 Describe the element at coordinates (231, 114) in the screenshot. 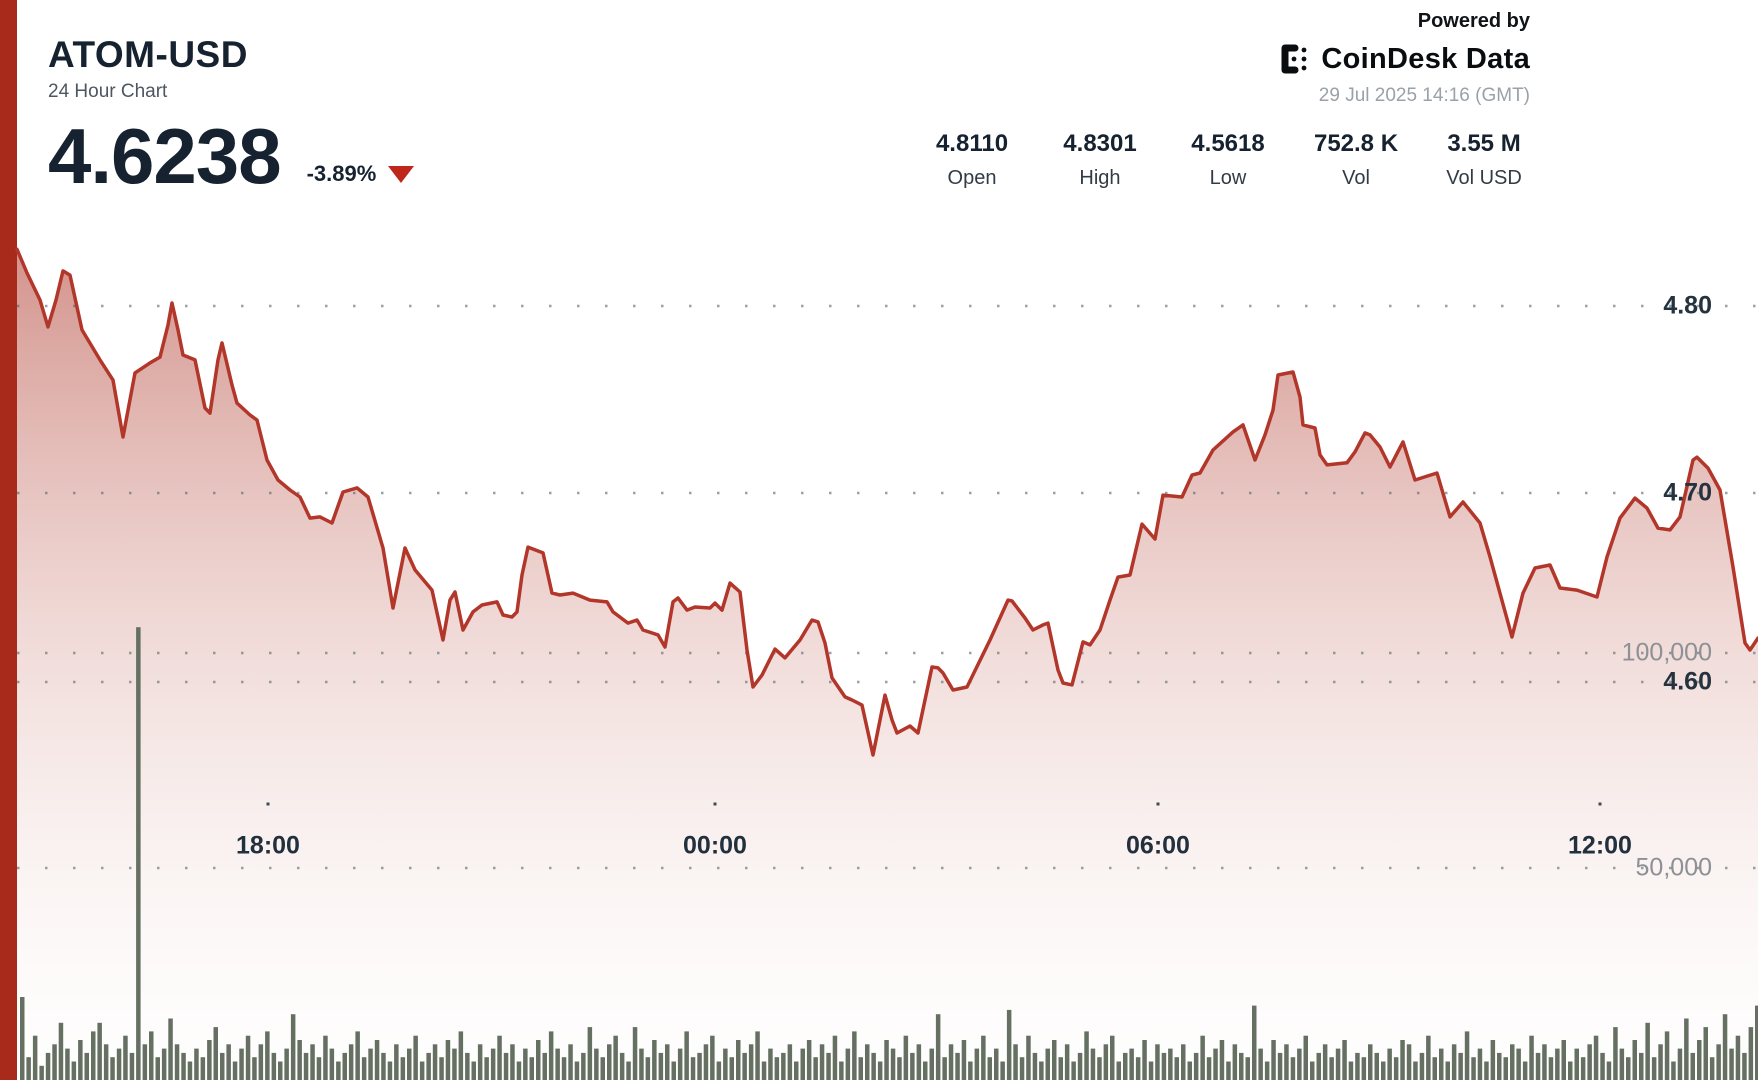

I see `header: ATOM-USD 24 Hour Chart 4.6238 -3.89%` at that location.